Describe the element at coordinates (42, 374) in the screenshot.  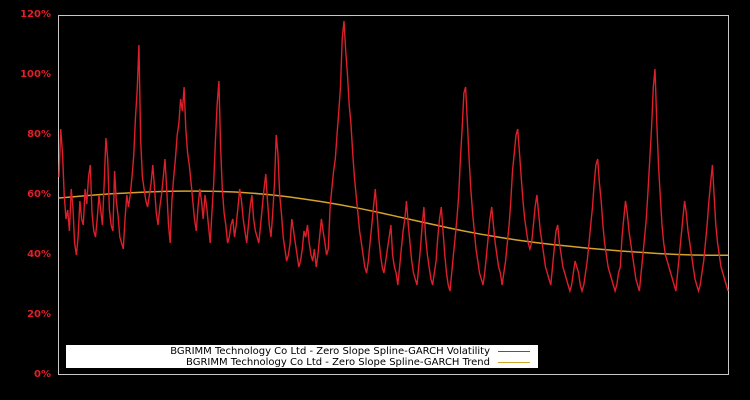
I see `y-tick-label: 0%` at that location.